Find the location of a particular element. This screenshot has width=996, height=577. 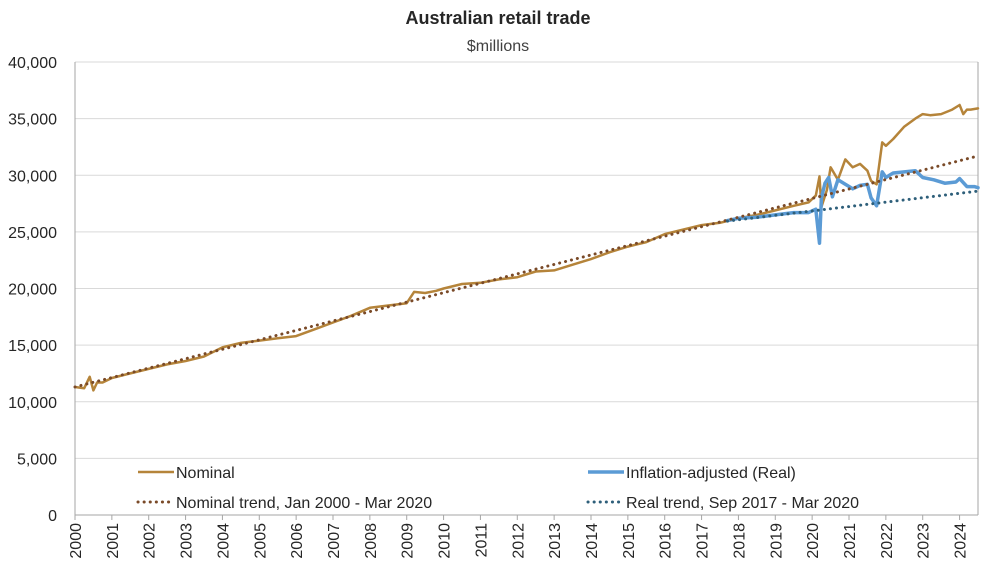

legend-label: Real trend, Sep 2017 - Mar 2020 is located at coordinates (742, 503).